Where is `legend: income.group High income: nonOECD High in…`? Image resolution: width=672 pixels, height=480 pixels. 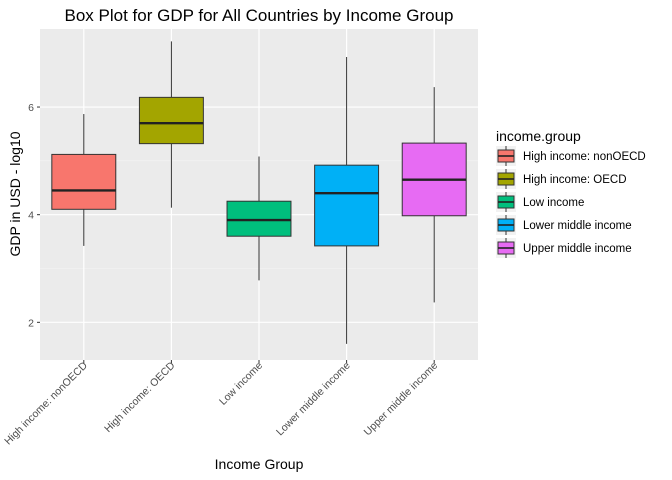 legend: income.group High income: nonOECD High in… is located at coordinates (571, 193).